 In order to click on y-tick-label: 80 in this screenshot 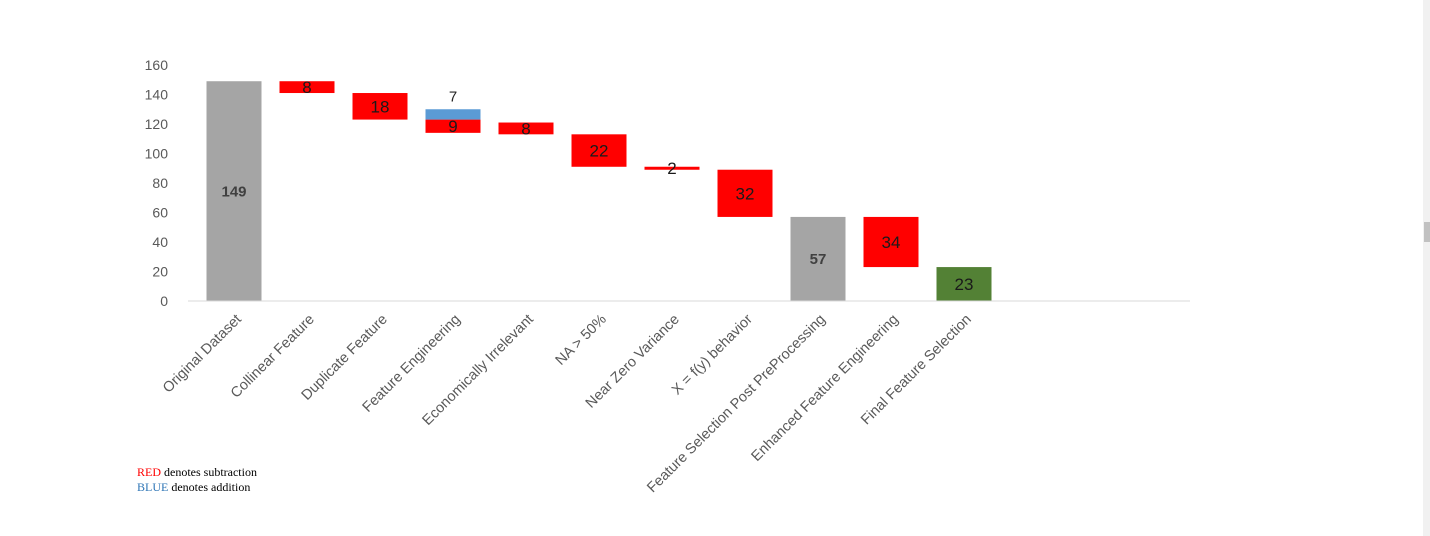, I will do `click(160, 183)`.